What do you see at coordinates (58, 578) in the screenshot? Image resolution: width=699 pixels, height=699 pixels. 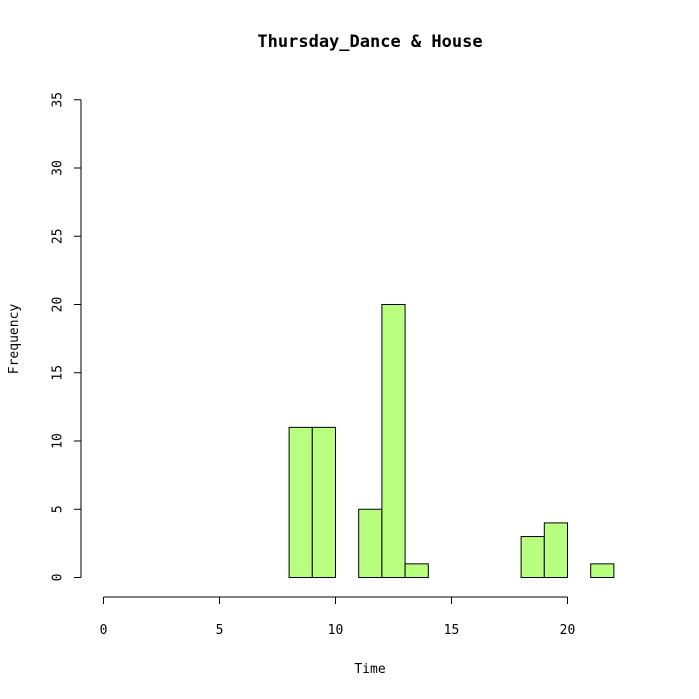 I see `y-tick-label: 0` at bounding box center [58, 578].